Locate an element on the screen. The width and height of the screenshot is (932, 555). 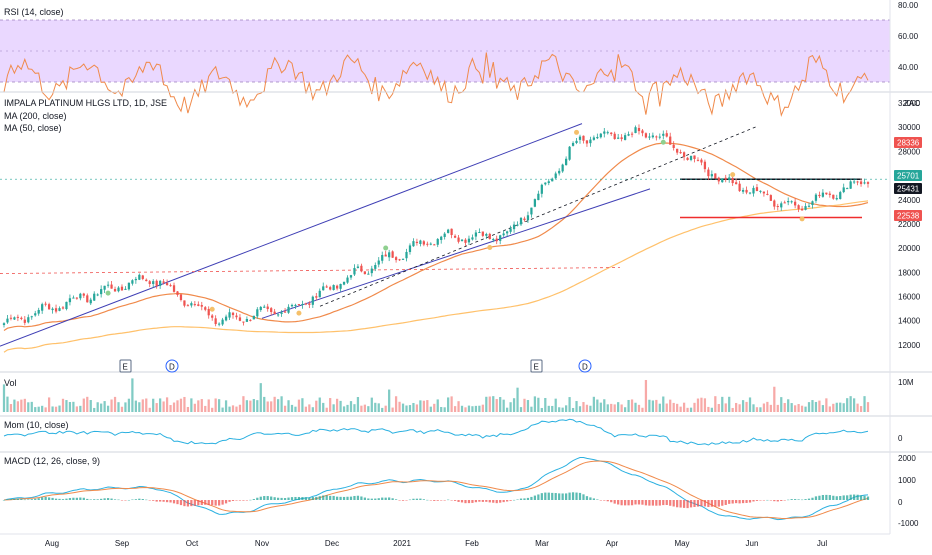
signal-dot is located at coordinates (108, 293).